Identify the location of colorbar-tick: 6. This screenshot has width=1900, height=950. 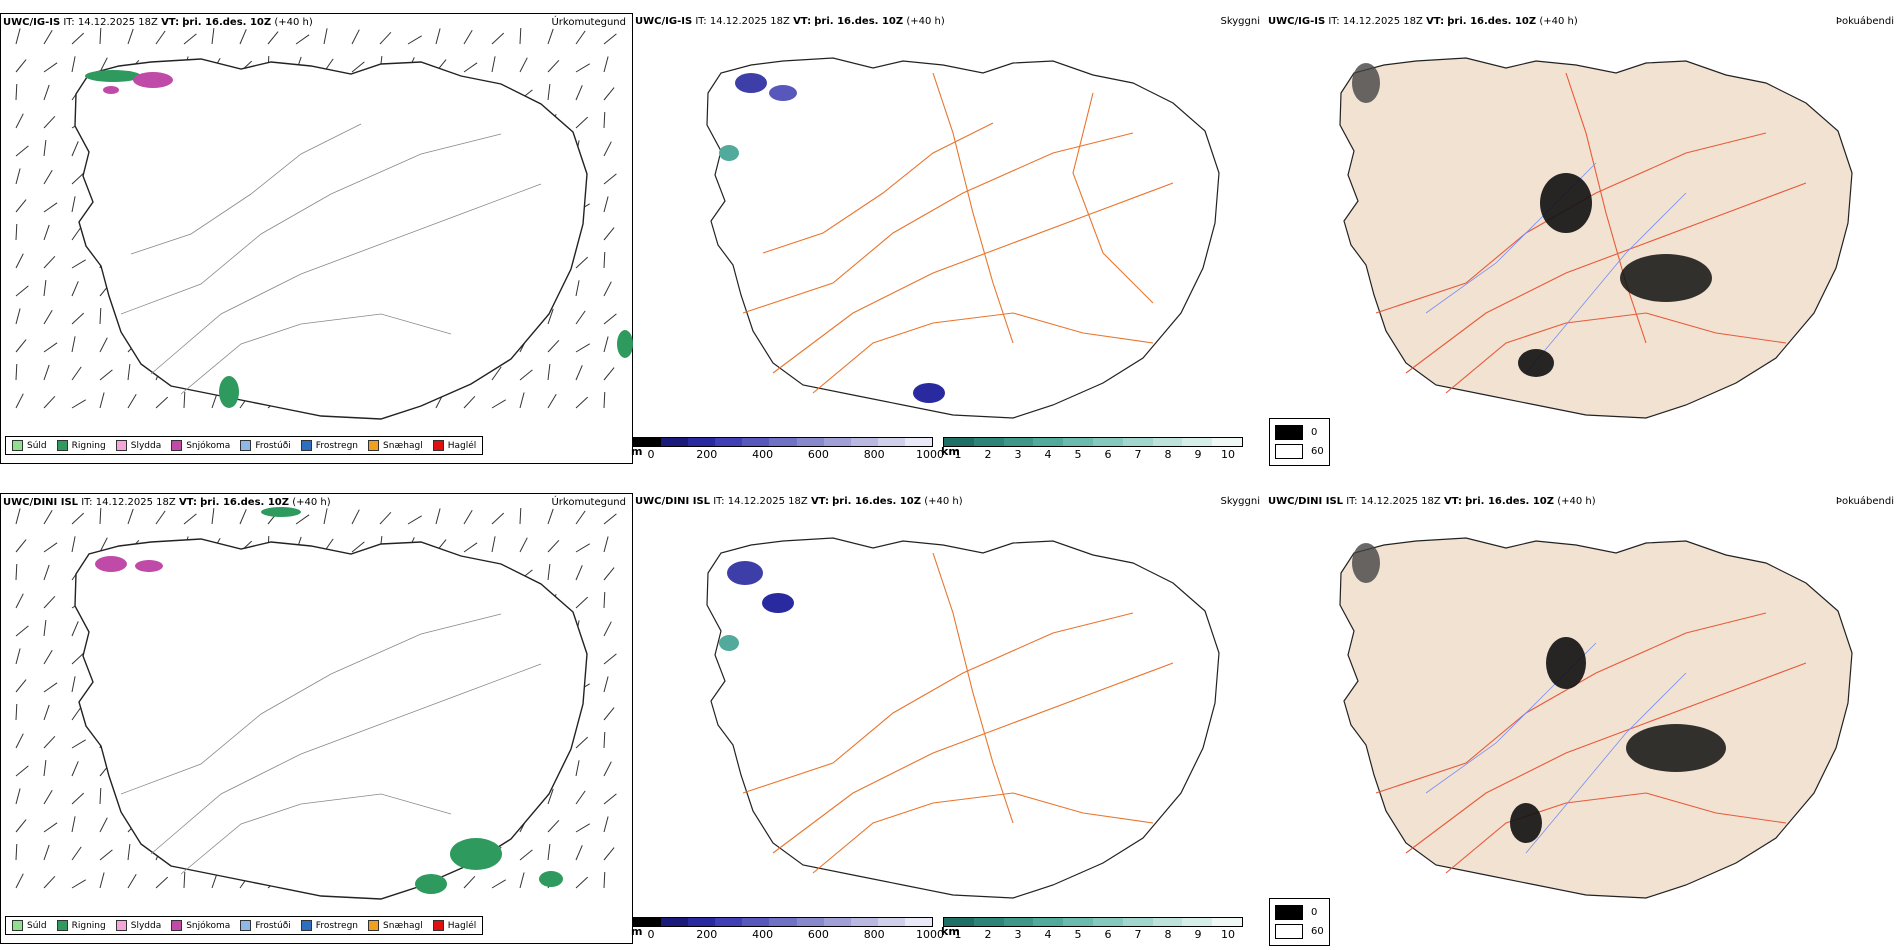
(1108, 934).